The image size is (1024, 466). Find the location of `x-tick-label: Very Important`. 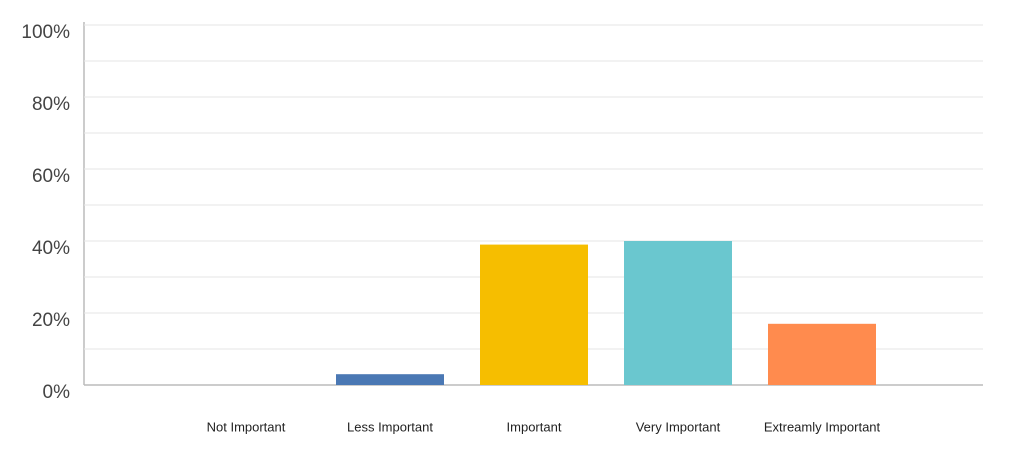

x-tick-label: Very Important is located at coordinates (678, 426).